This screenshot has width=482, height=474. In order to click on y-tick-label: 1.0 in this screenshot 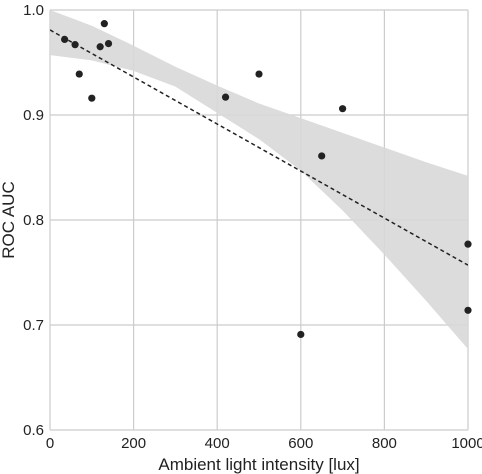, I will do `click(33, 10)`.